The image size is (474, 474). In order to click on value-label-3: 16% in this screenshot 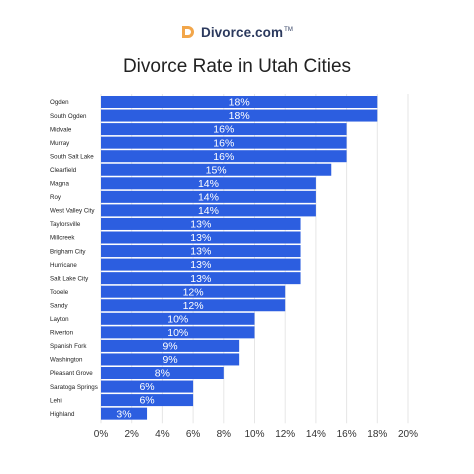, I will do `click(223, 143)`.